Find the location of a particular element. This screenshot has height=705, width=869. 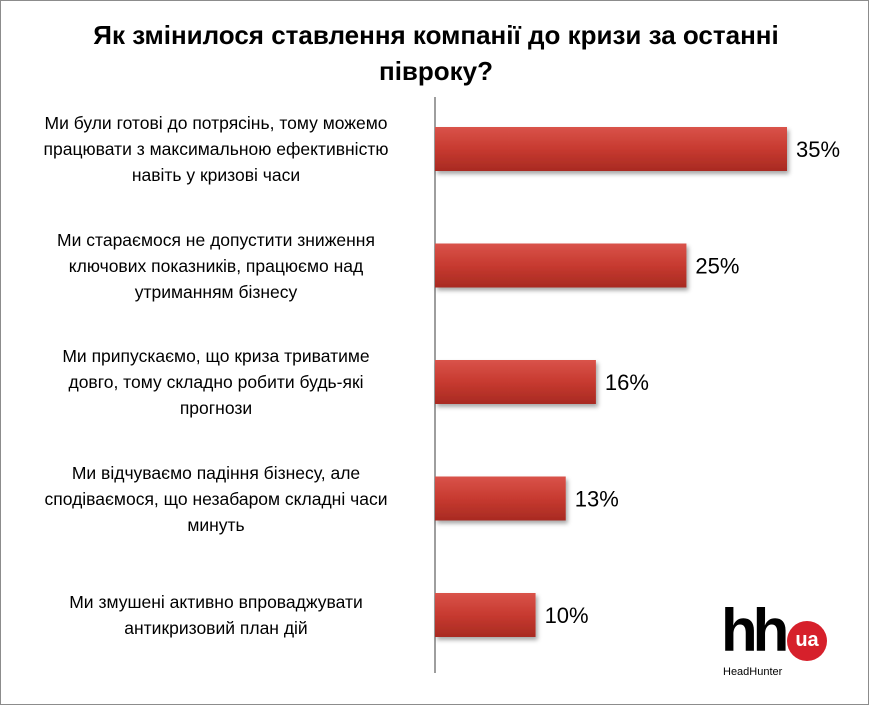

category-label-line: навіть у кризові часи is located at coordinates (216, 175).